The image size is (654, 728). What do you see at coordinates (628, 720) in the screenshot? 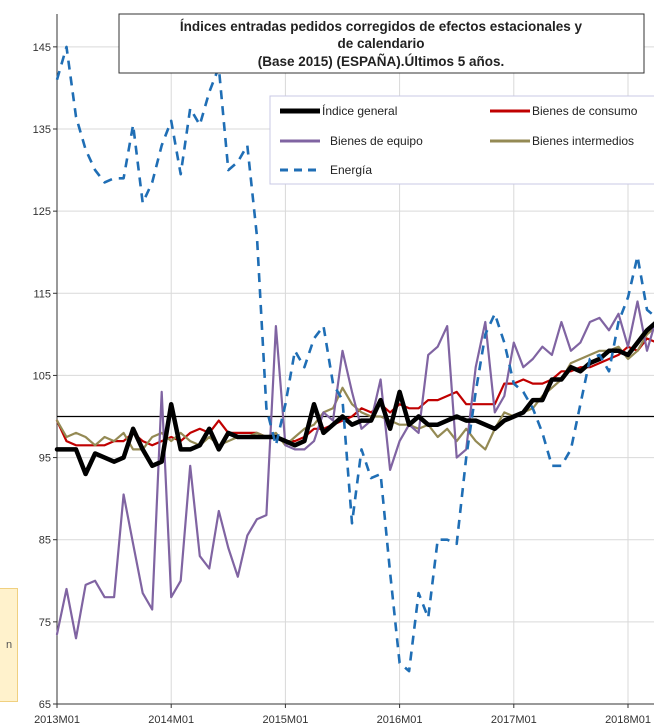
I see `x-tick-label: 2018M01` at bounding box center [628, 720].